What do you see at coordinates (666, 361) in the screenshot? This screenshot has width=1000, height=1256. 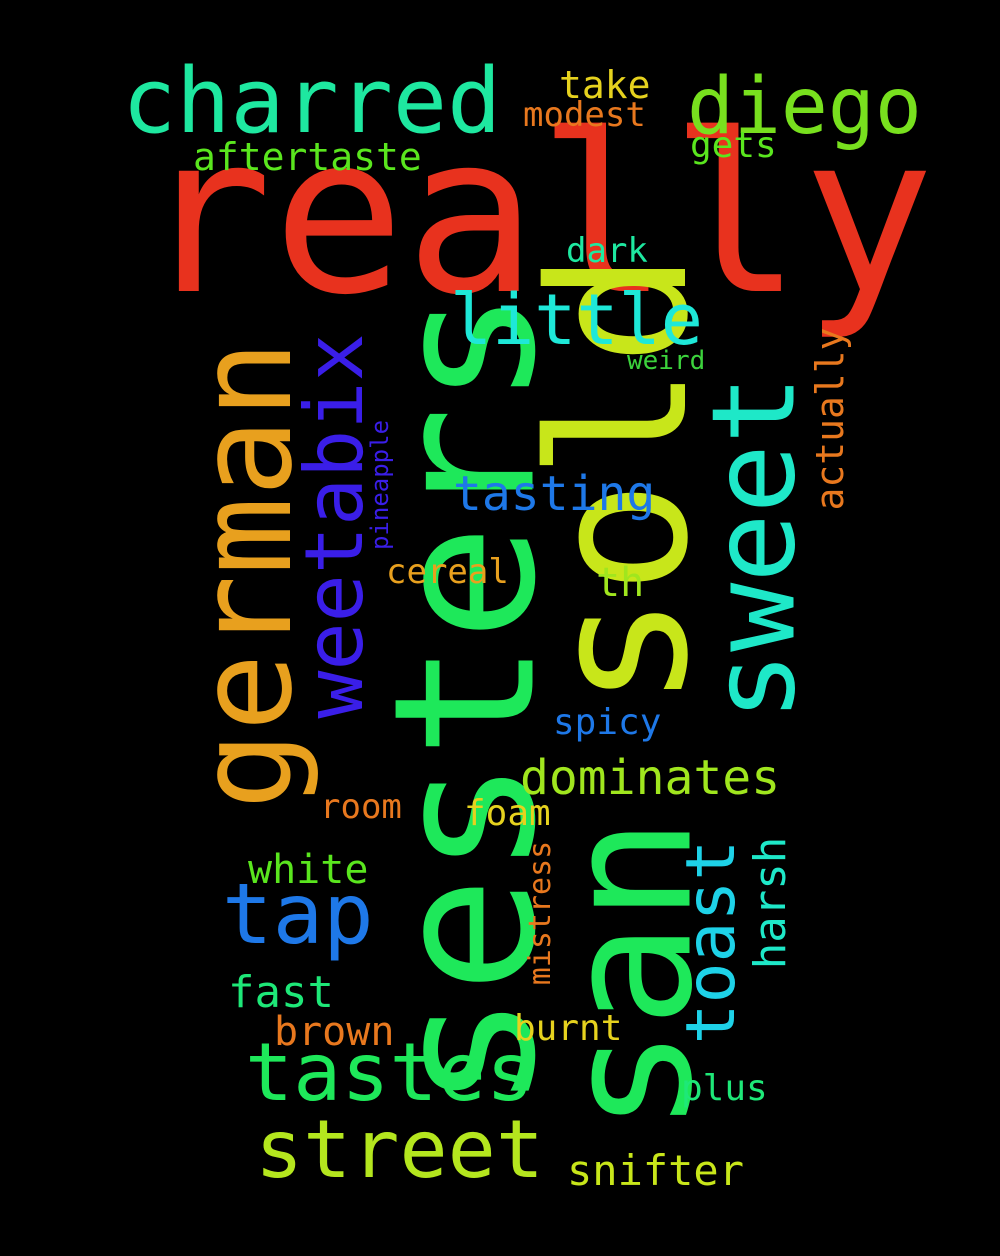 I see `word-weird: weird` at bounding box center [666, 361].